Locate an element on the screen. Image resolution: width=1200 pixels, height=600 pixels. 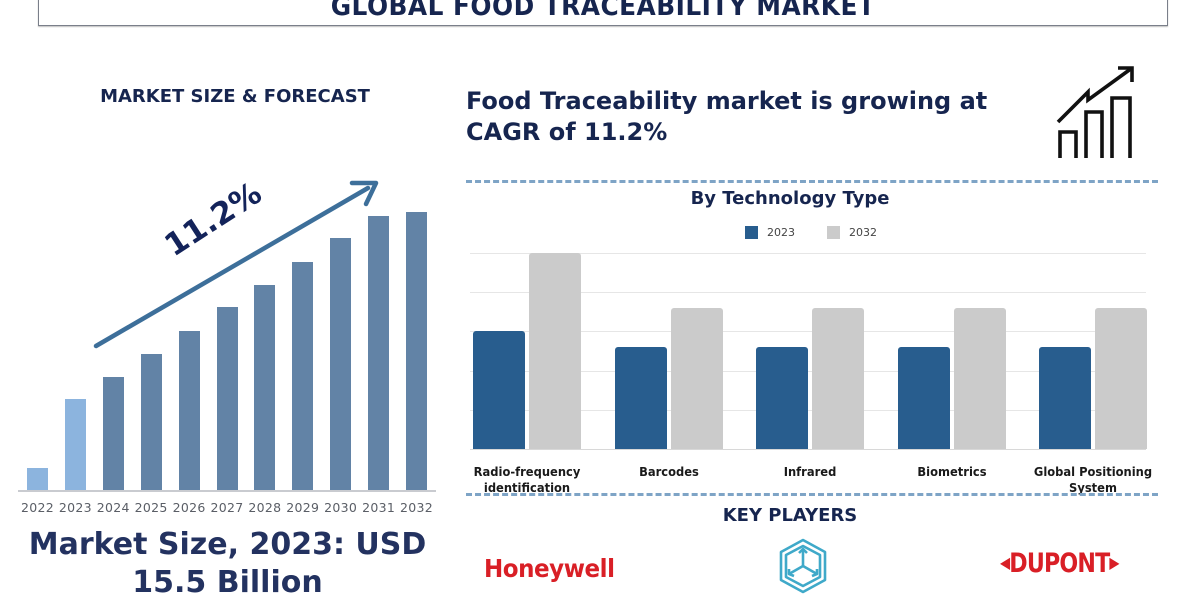
forecast-bar-2026 is located at coordinates (189, 410).